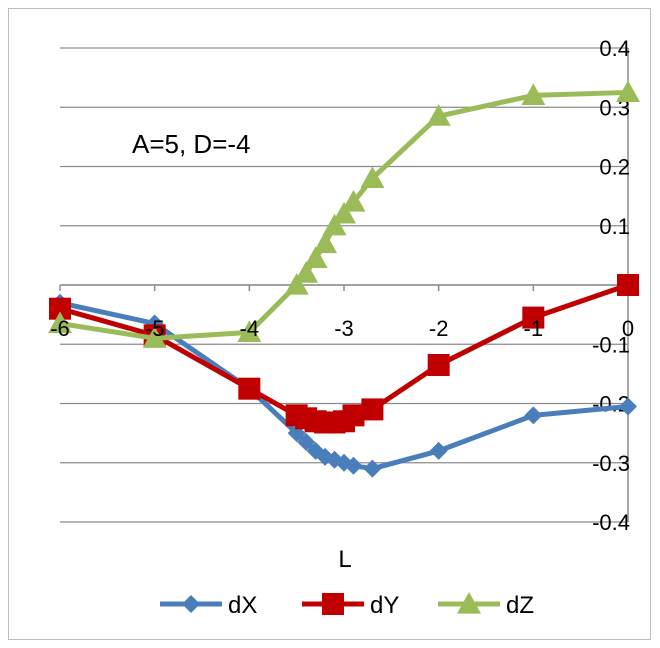  What do you see at coordinates (384, 605) in the screenshot?
I see `legend-label: dY` at bounding box center [384, 605].